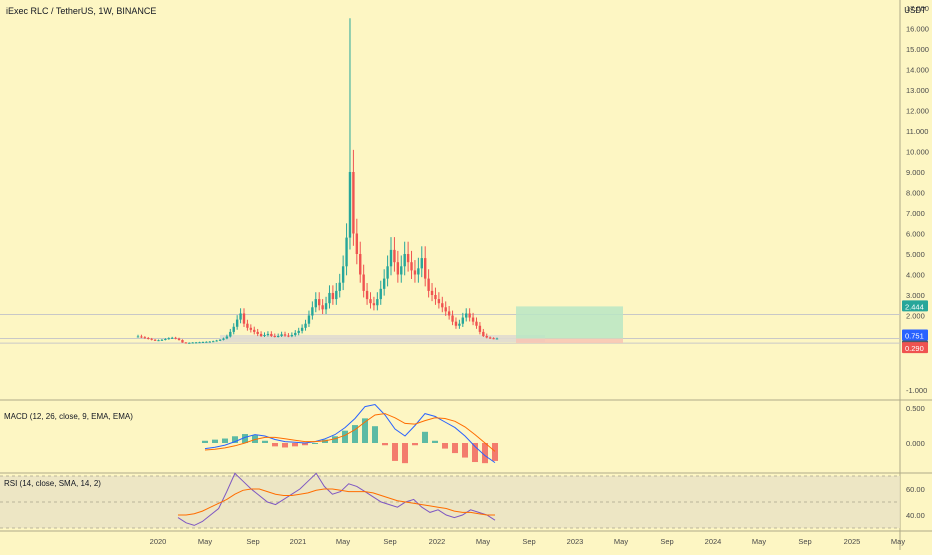 Image resolution: width=932 pixels, height=555 pixels. What do you see at coordinates (437, 541) in the screenshot?
I see `x-tick-label: 2022` at bounding box center [437, 541].